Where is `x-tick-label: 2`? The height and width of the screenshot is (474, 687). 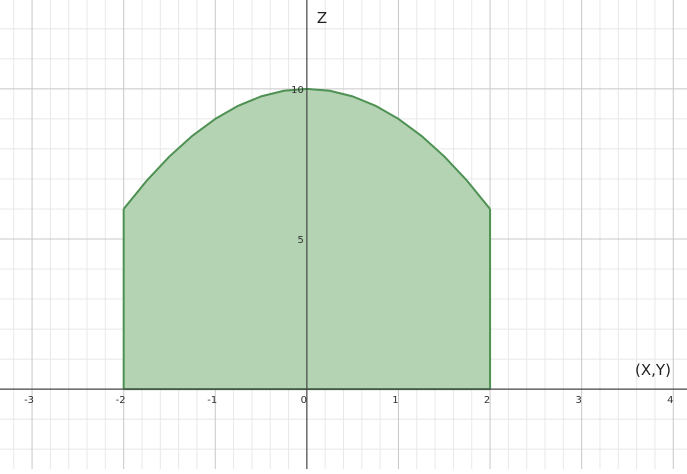
x-tick-label: 2 is located at coordinates (487, 400).